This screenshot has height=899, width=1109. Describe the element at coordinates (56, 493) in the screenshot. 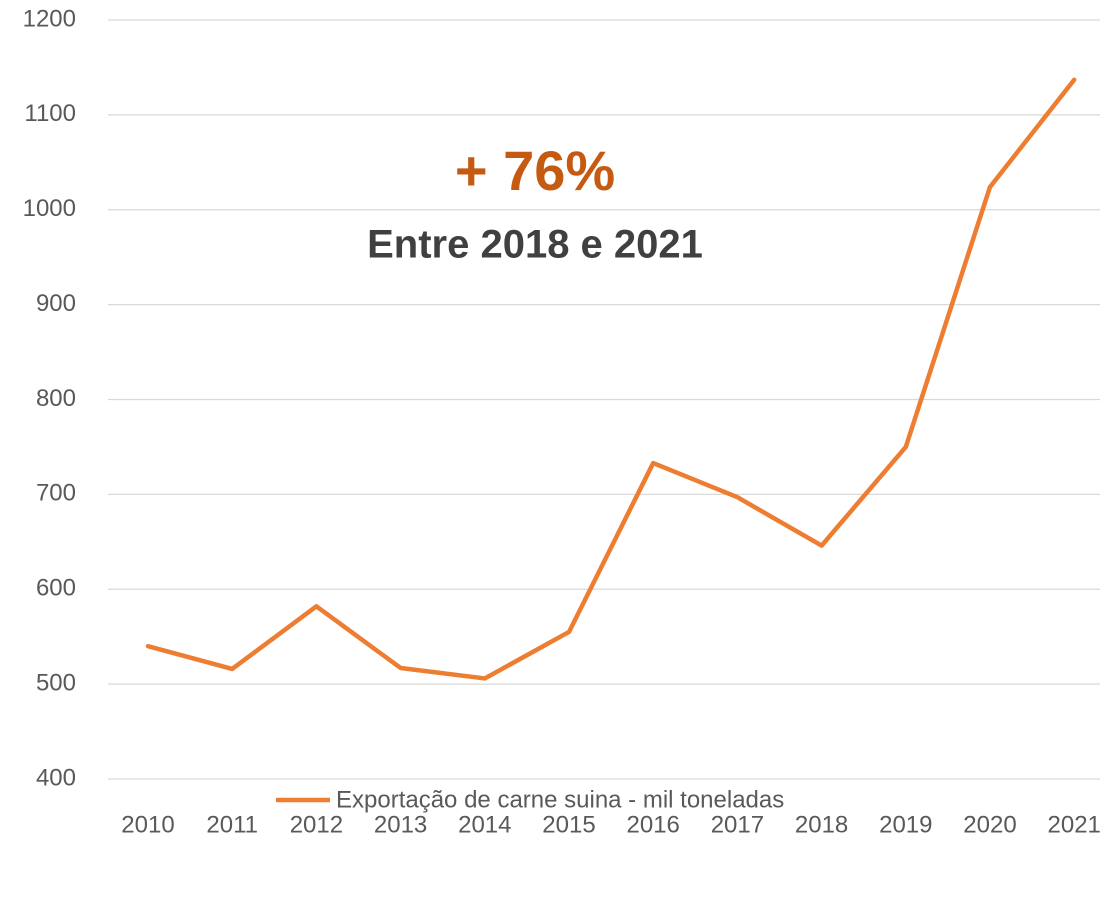

I see `y-tick-label: 700` at that location.